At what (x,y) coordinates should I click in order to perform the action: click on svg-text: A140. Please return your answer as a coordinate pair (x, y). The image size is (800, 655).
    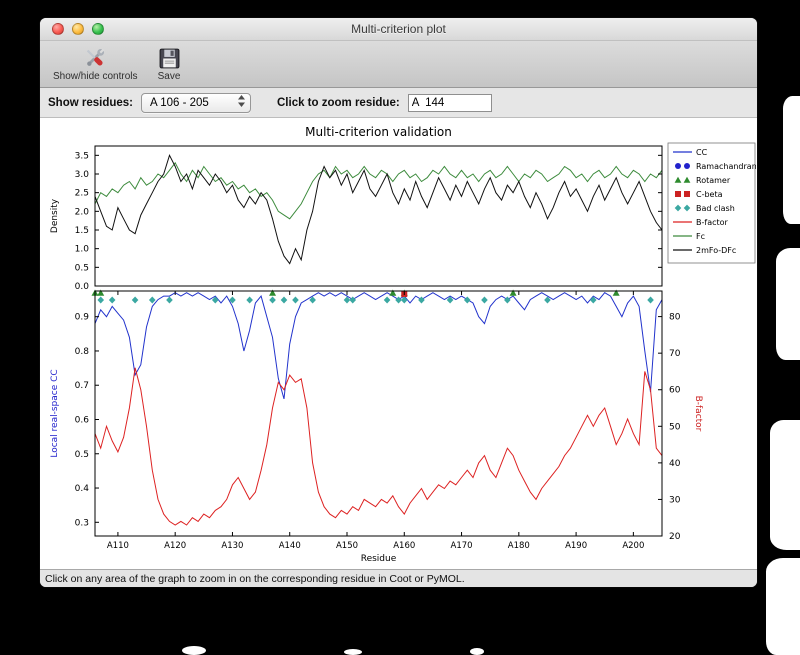
    Looking at the image, I should click on (290, 546).